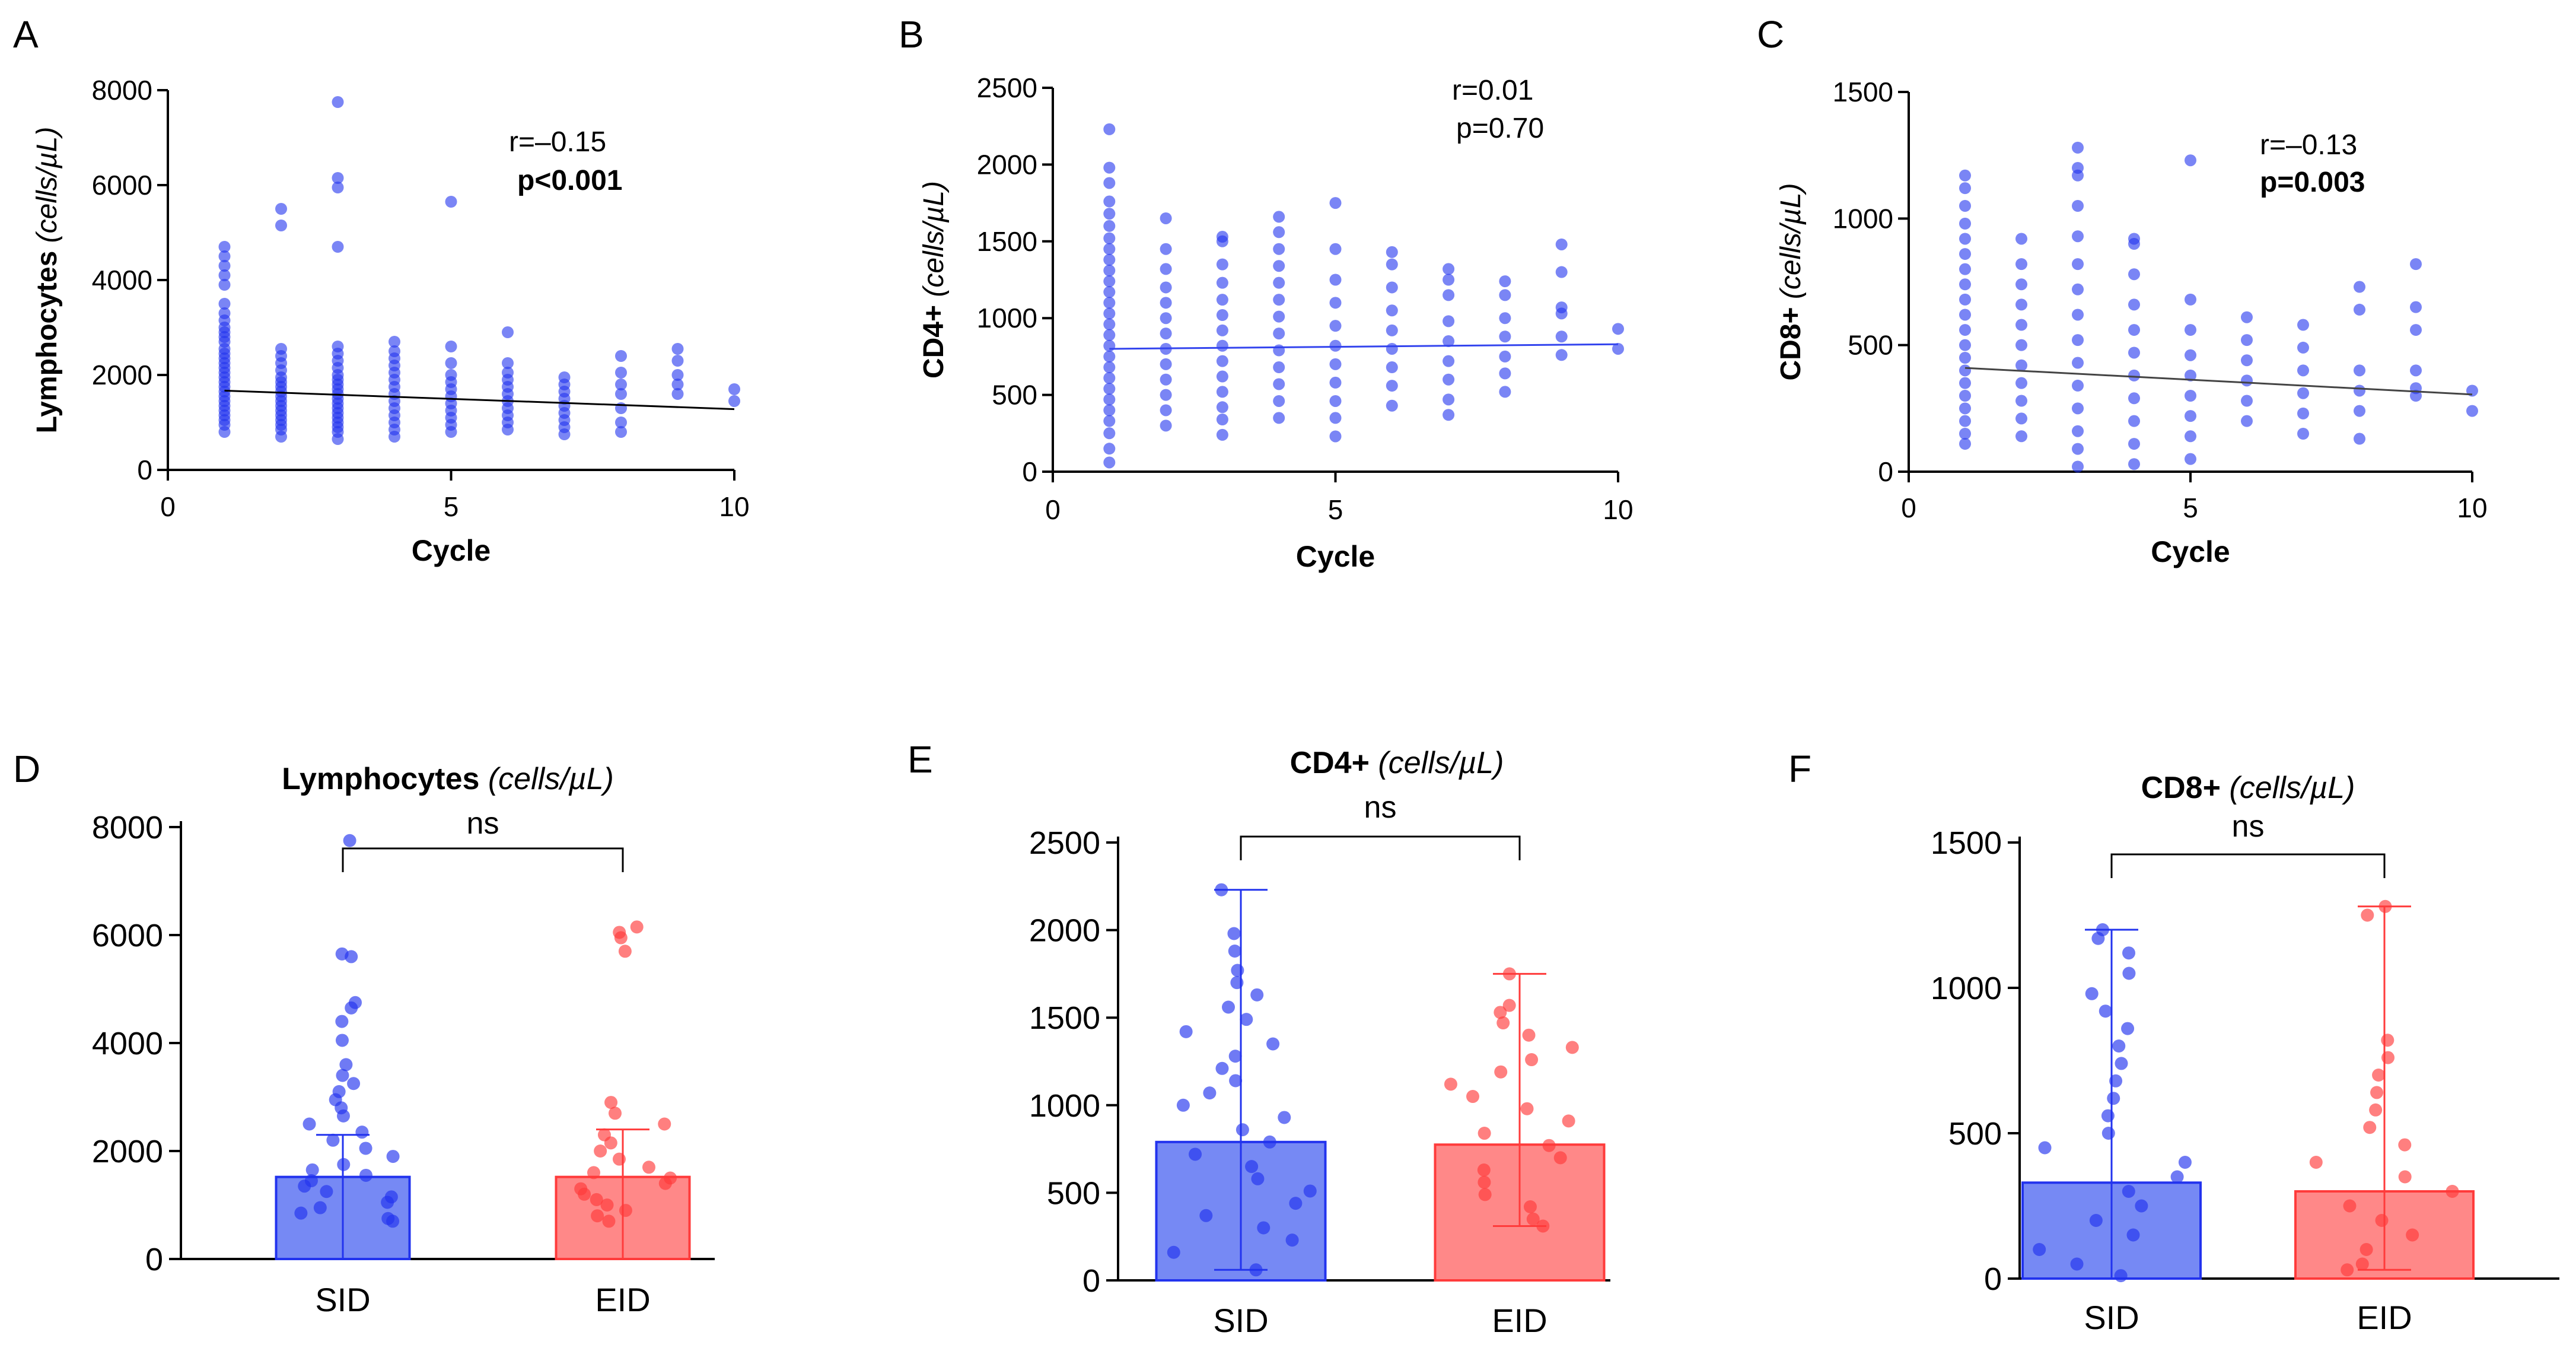 This screenshot has height=1348, width=2576. I want to click on y-tick-label: 0, so click(154, 1259).